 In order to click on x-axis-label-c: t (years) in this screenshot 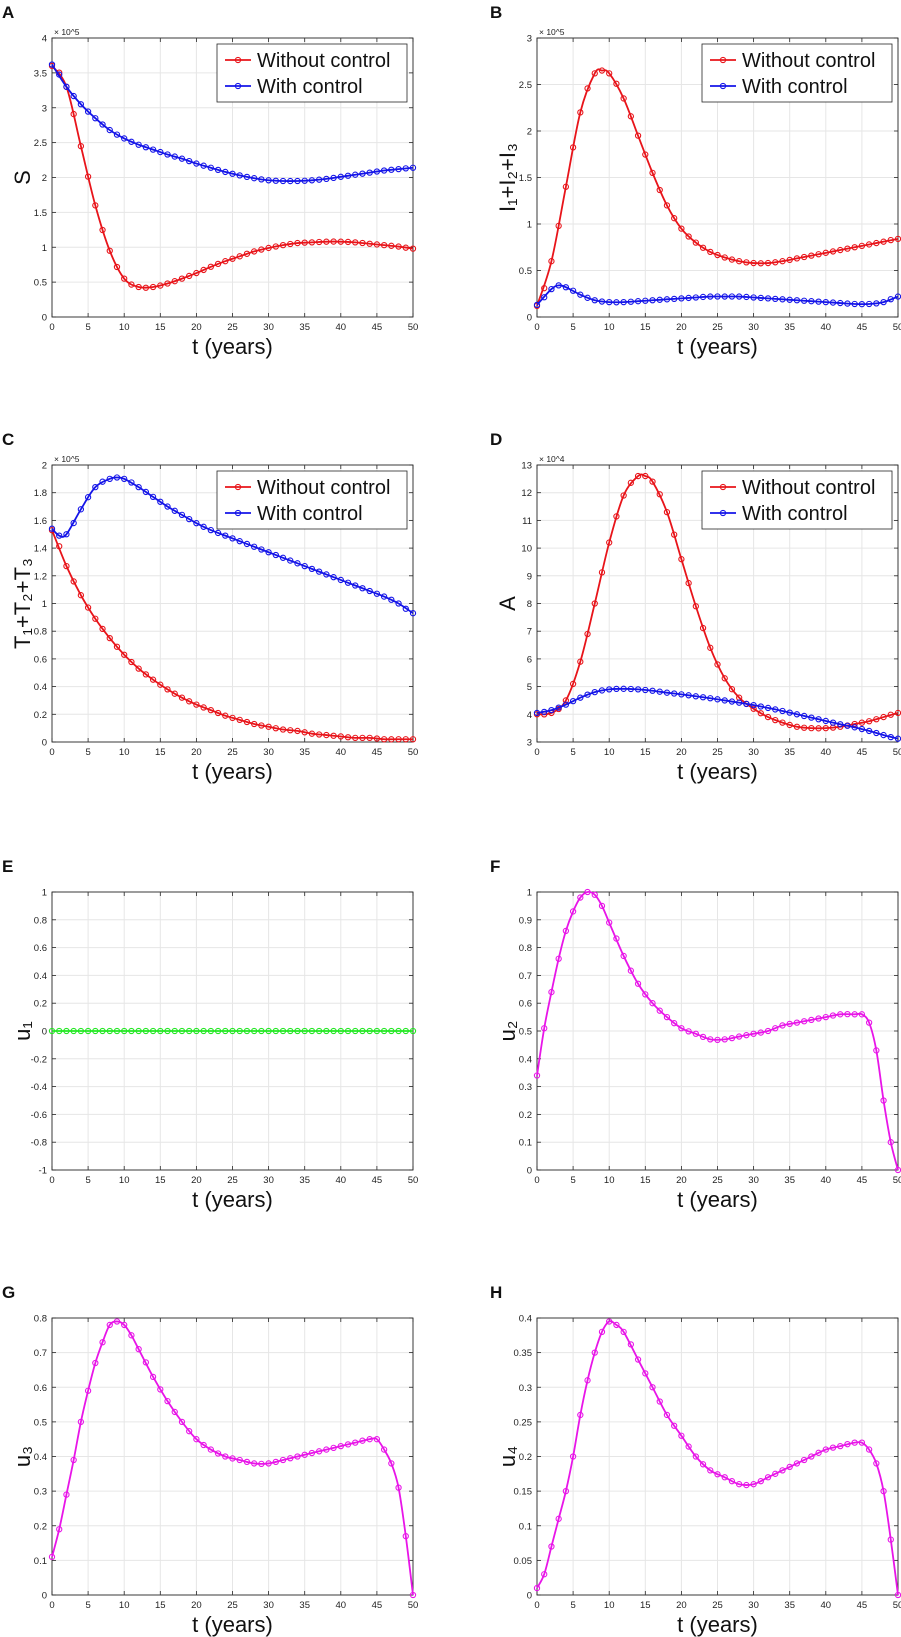, I will do `click(232, 771)`.